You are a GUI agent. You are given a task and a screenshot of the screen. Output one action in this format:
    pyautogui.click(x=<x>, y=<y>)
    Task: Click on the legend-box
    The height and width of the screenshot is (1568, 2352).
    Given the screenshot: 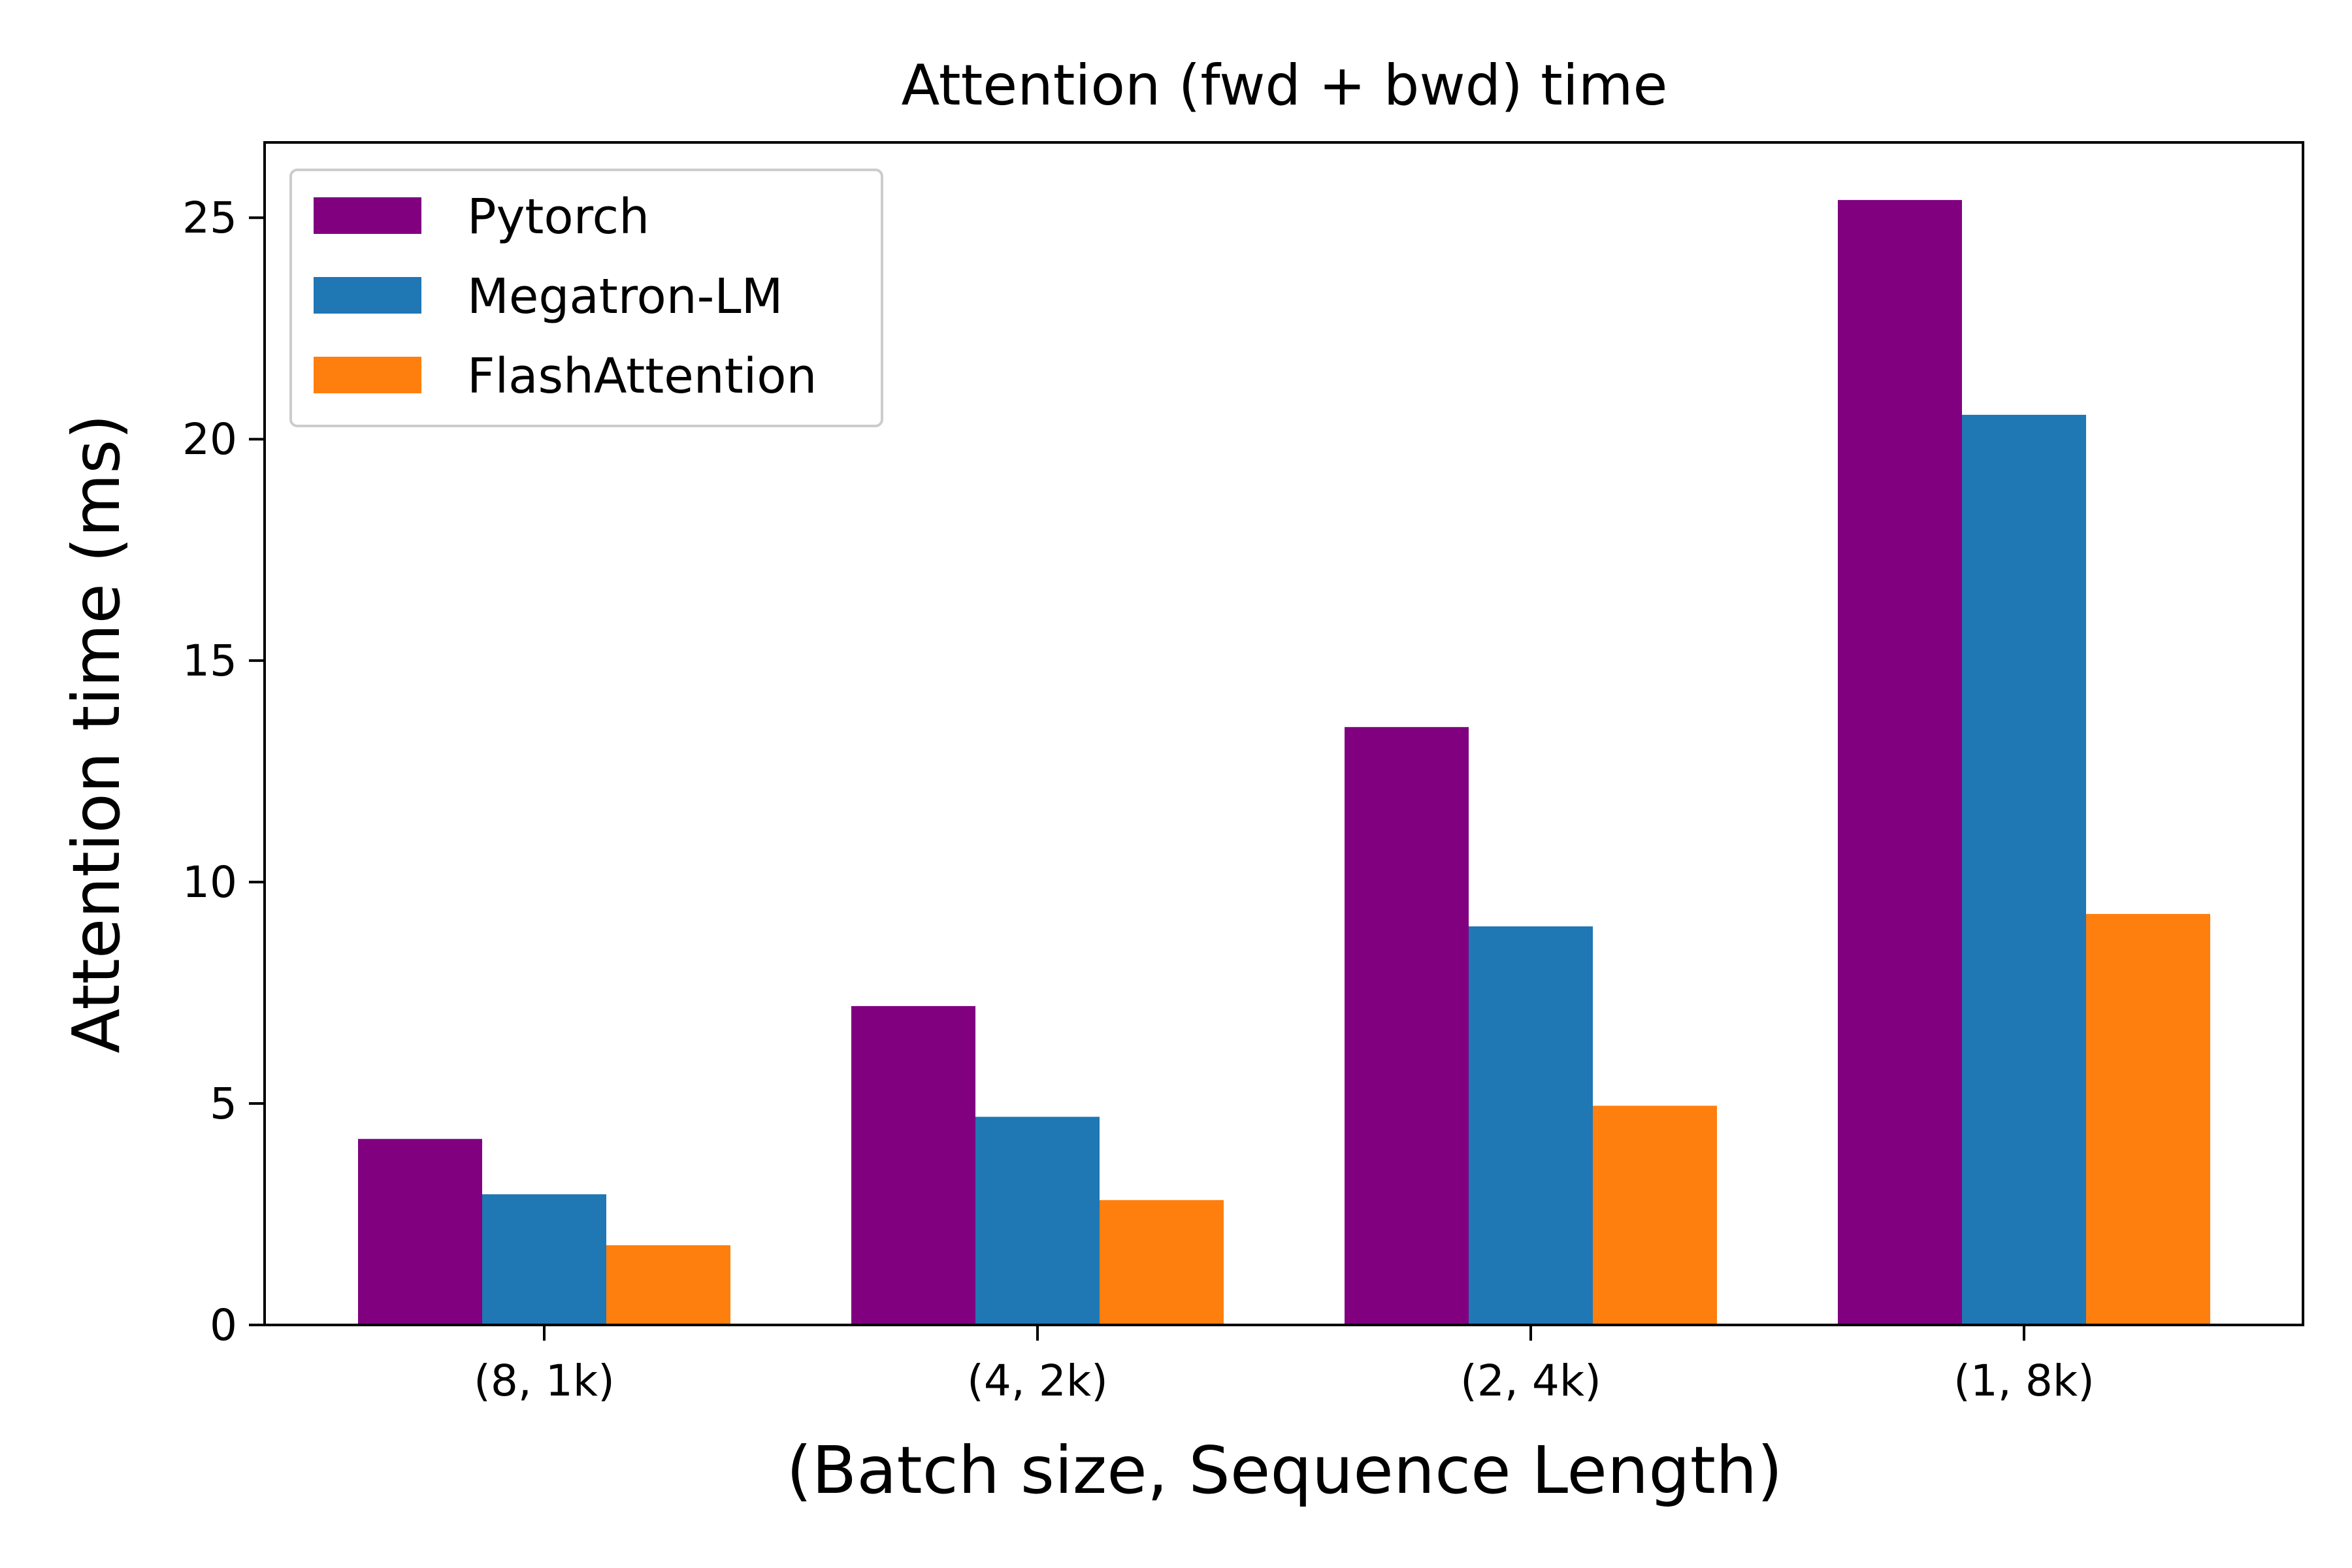 What is the action you would take?
    pyautogui.click(x=586, y=298)
    